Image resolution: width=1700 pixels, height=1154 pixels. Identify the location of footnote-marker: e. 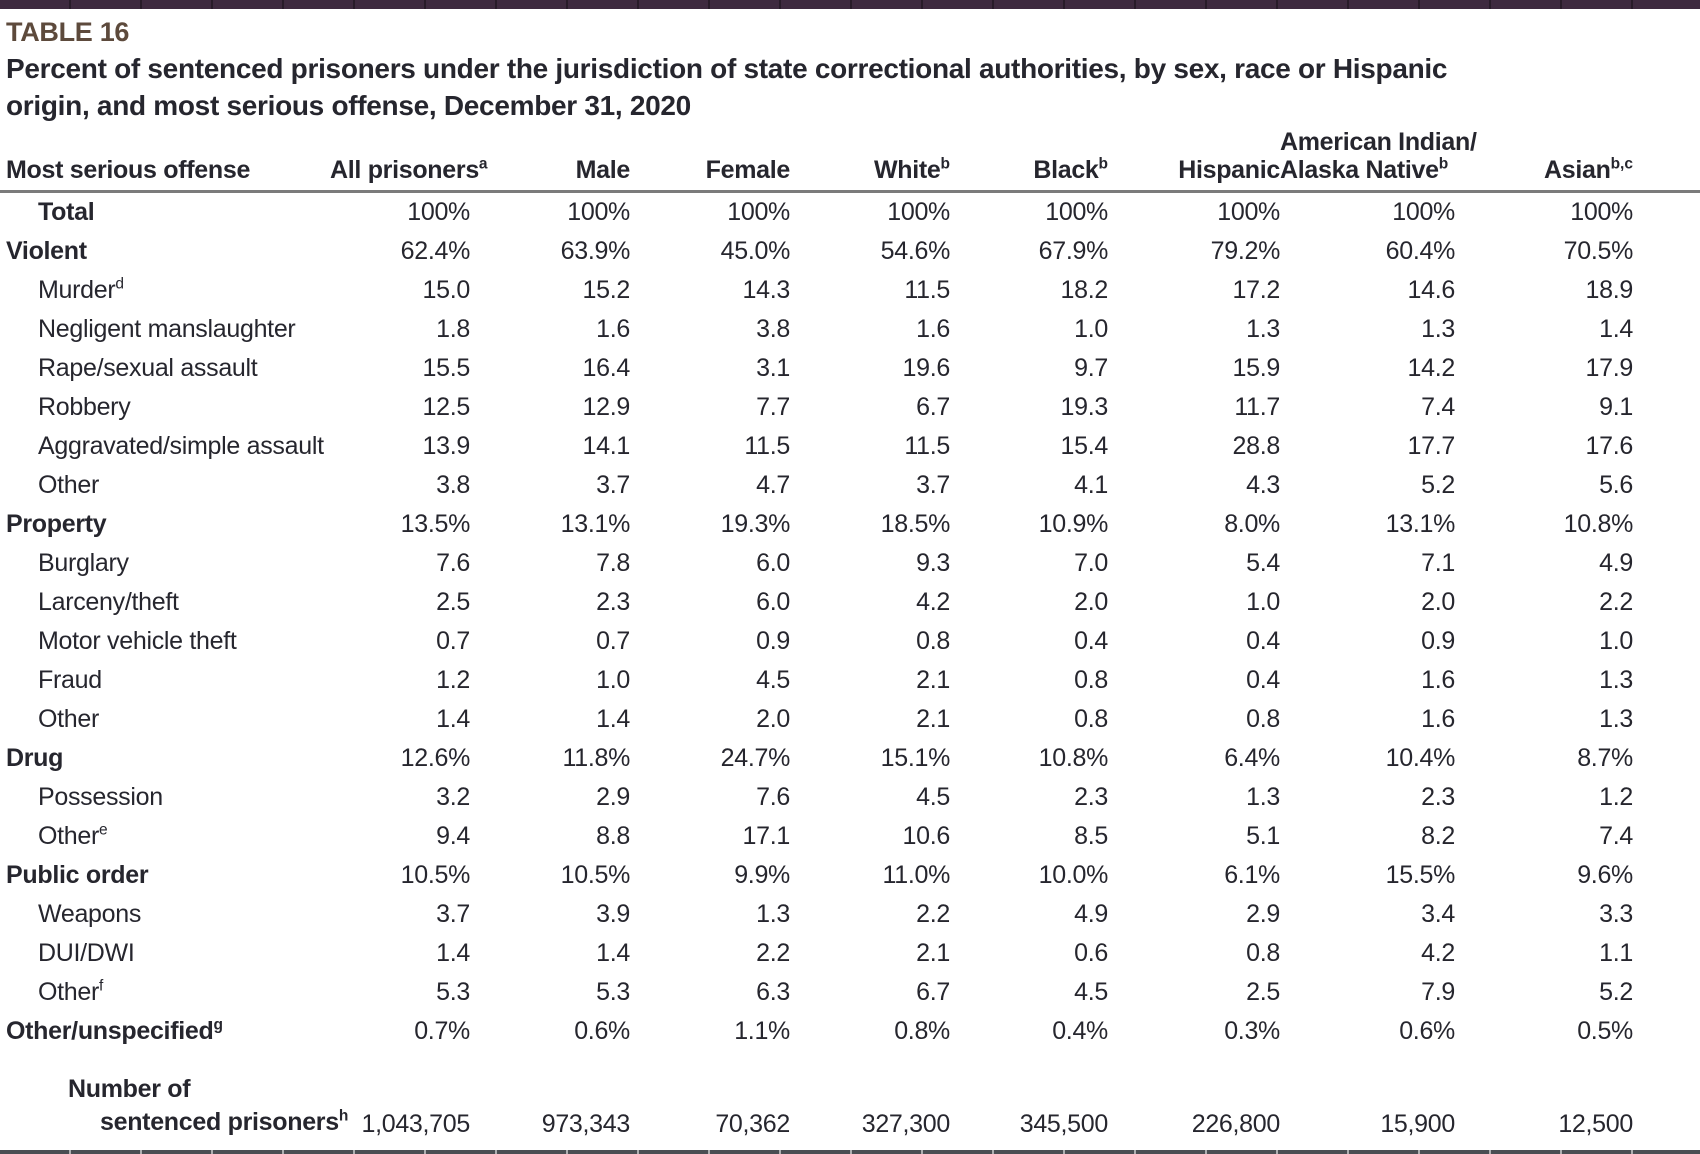
(103, 830).